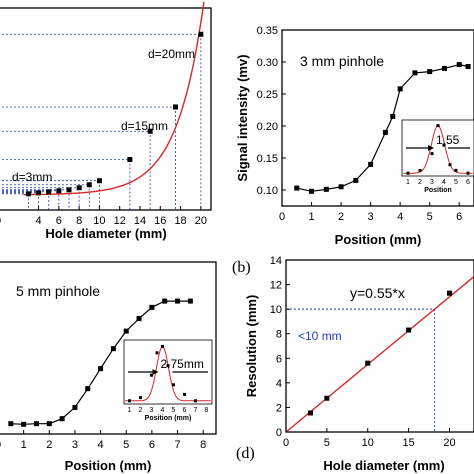  What do you see at coordinates (377, 293) in the screenshot?
I see `panel-d-equation: y=0.55*x` at bounding box center [377, 293].